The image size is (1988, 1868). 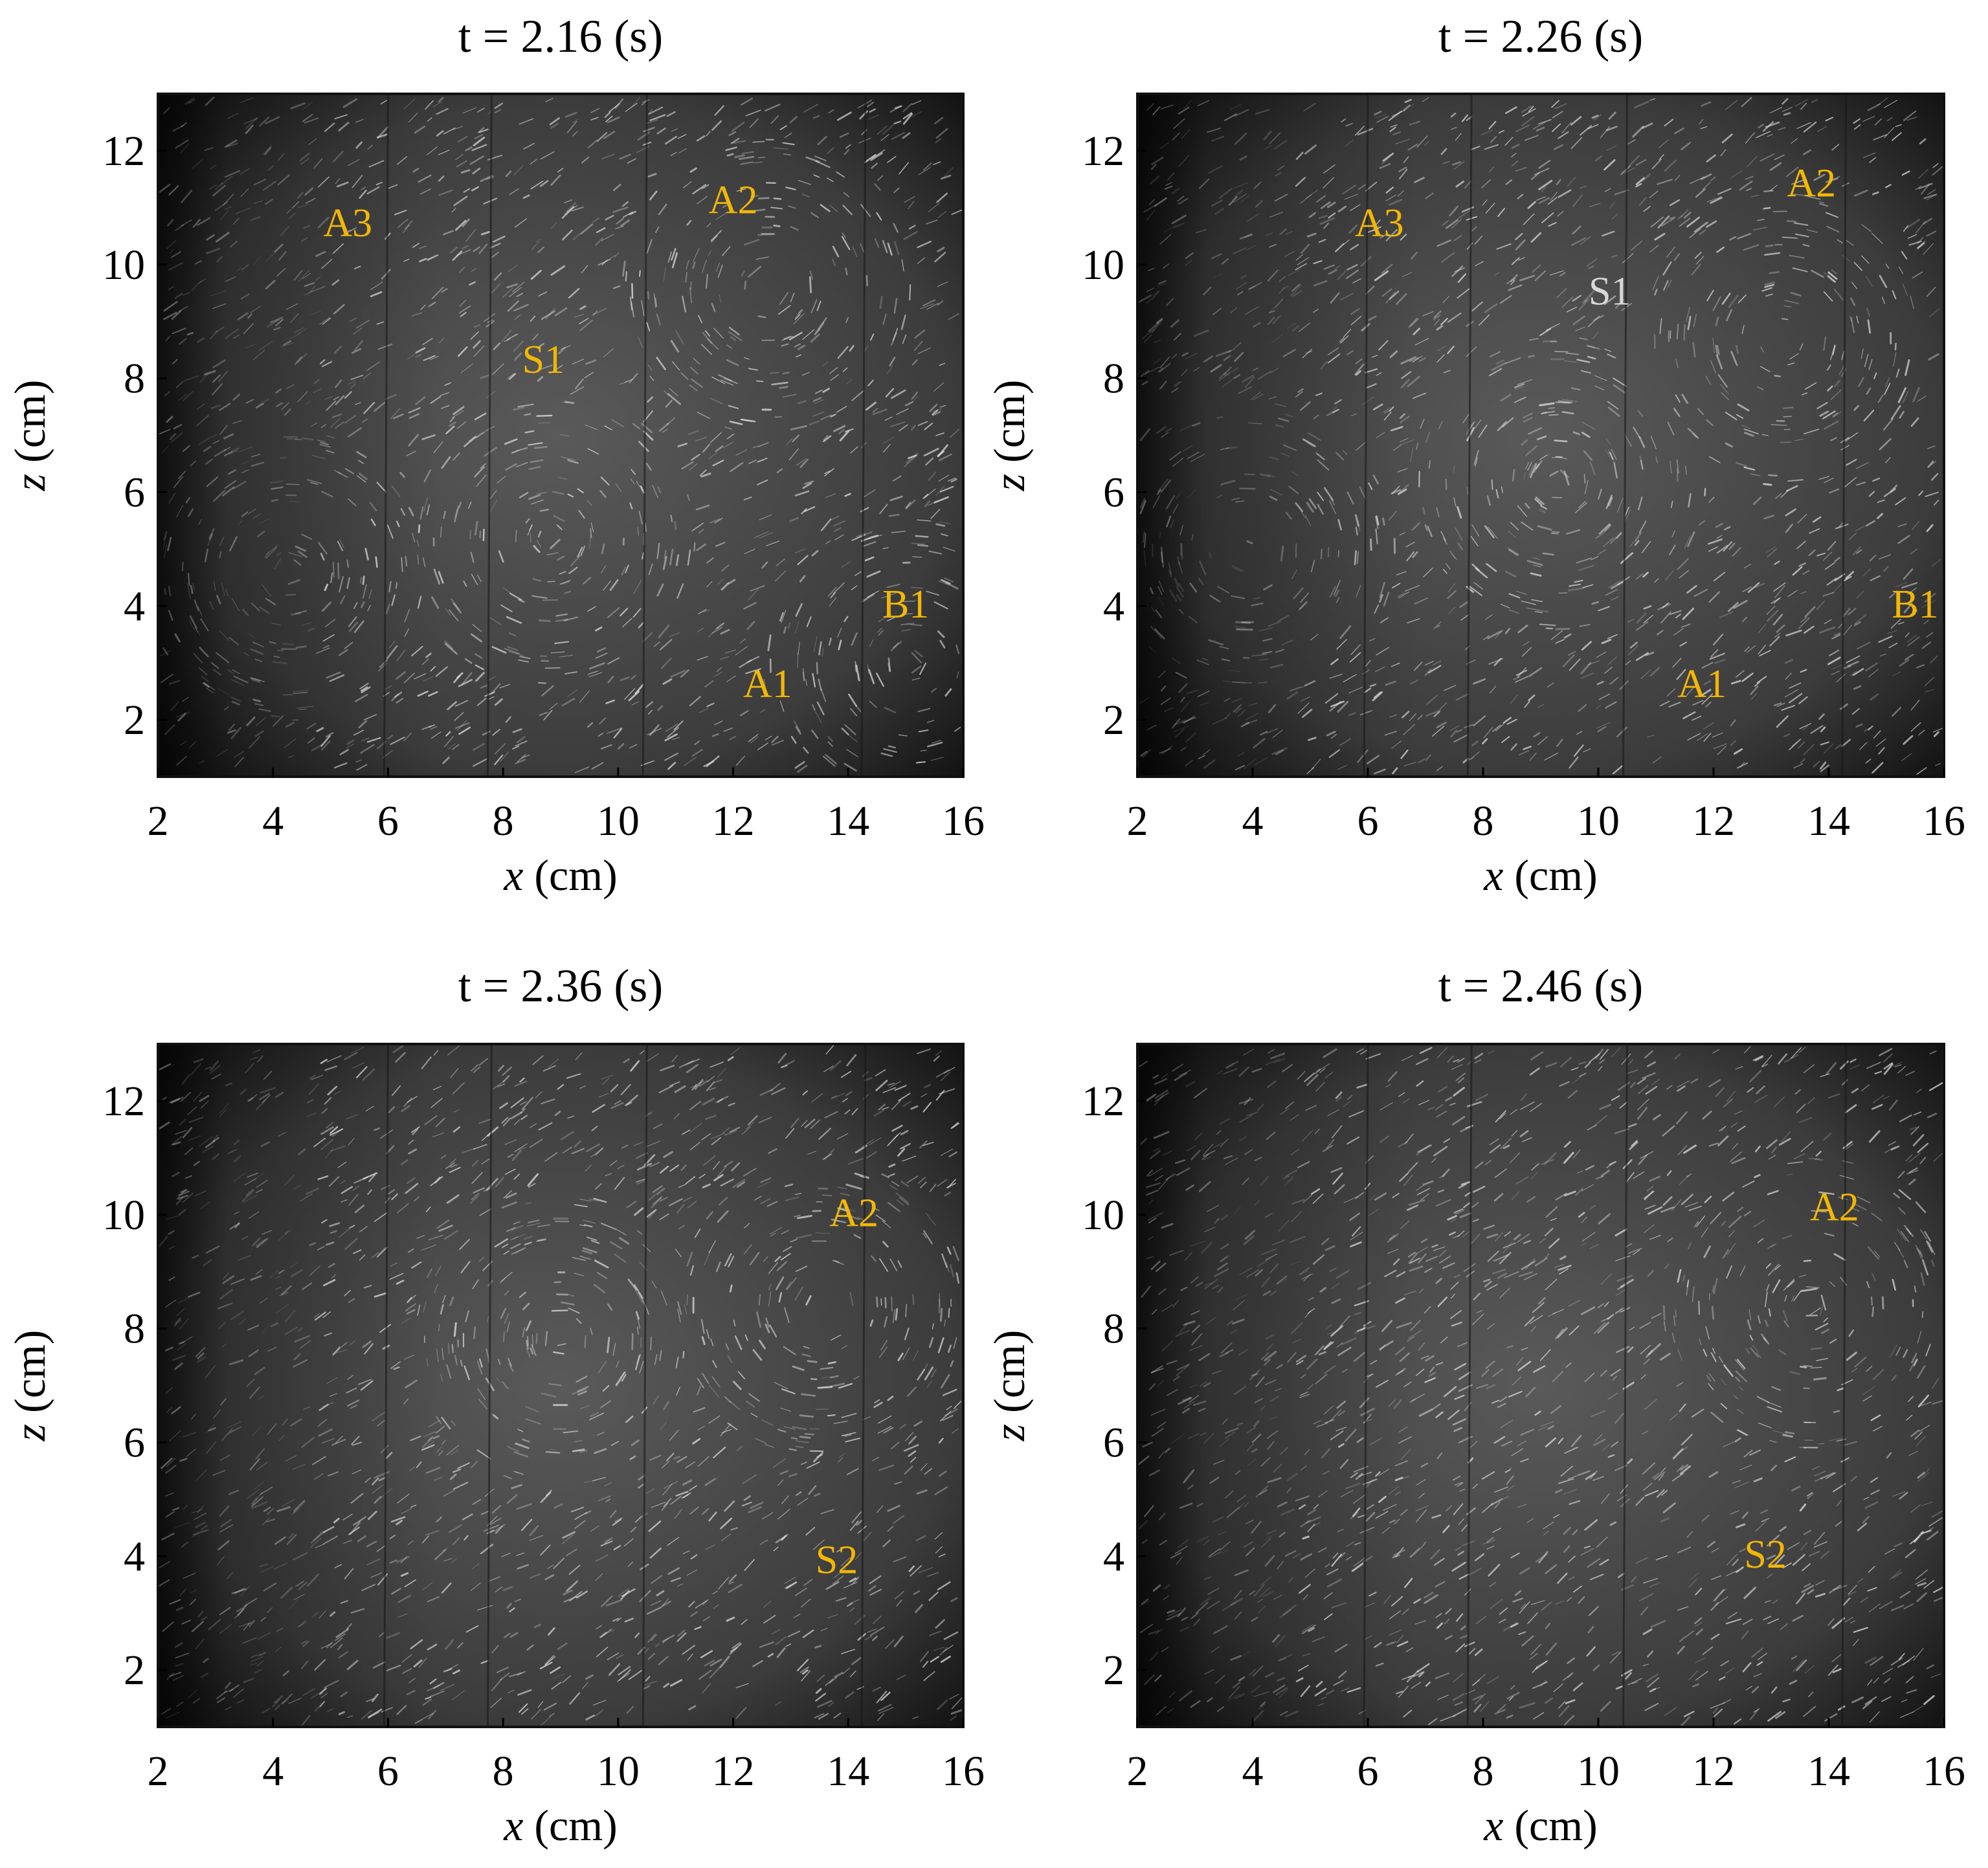 What do you see at coordinates (1541, 36) in the screenshot?
I see `panel-title: t = 2.26 (s)` at bounding box center [1541, 36].